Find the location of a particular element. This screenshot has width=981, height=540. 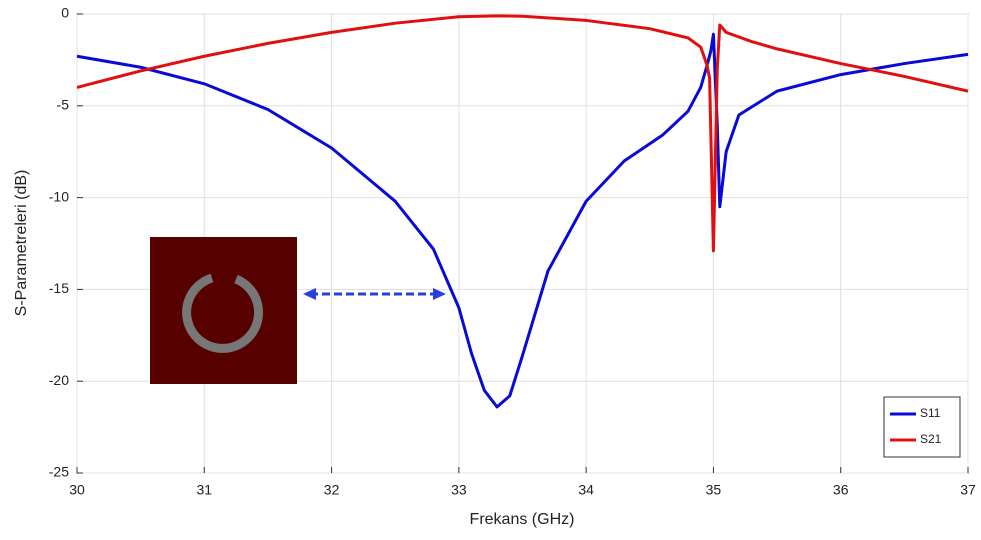

y-tick-label: -10 is located at coordinates (59, 196).